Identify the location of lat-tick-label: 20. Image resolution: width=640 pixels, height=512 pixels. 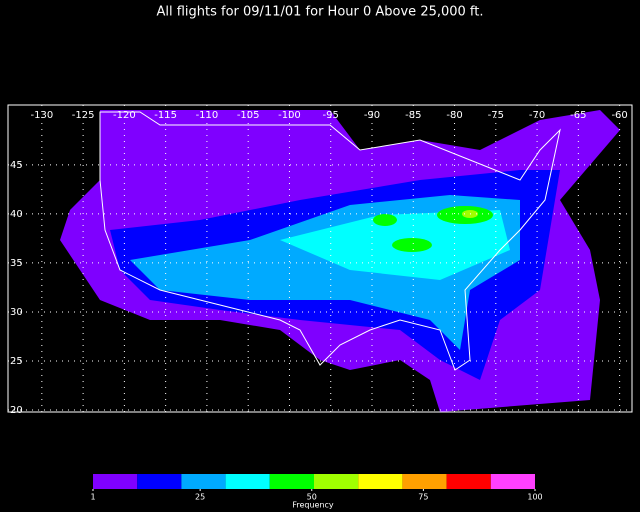
(16, 410).